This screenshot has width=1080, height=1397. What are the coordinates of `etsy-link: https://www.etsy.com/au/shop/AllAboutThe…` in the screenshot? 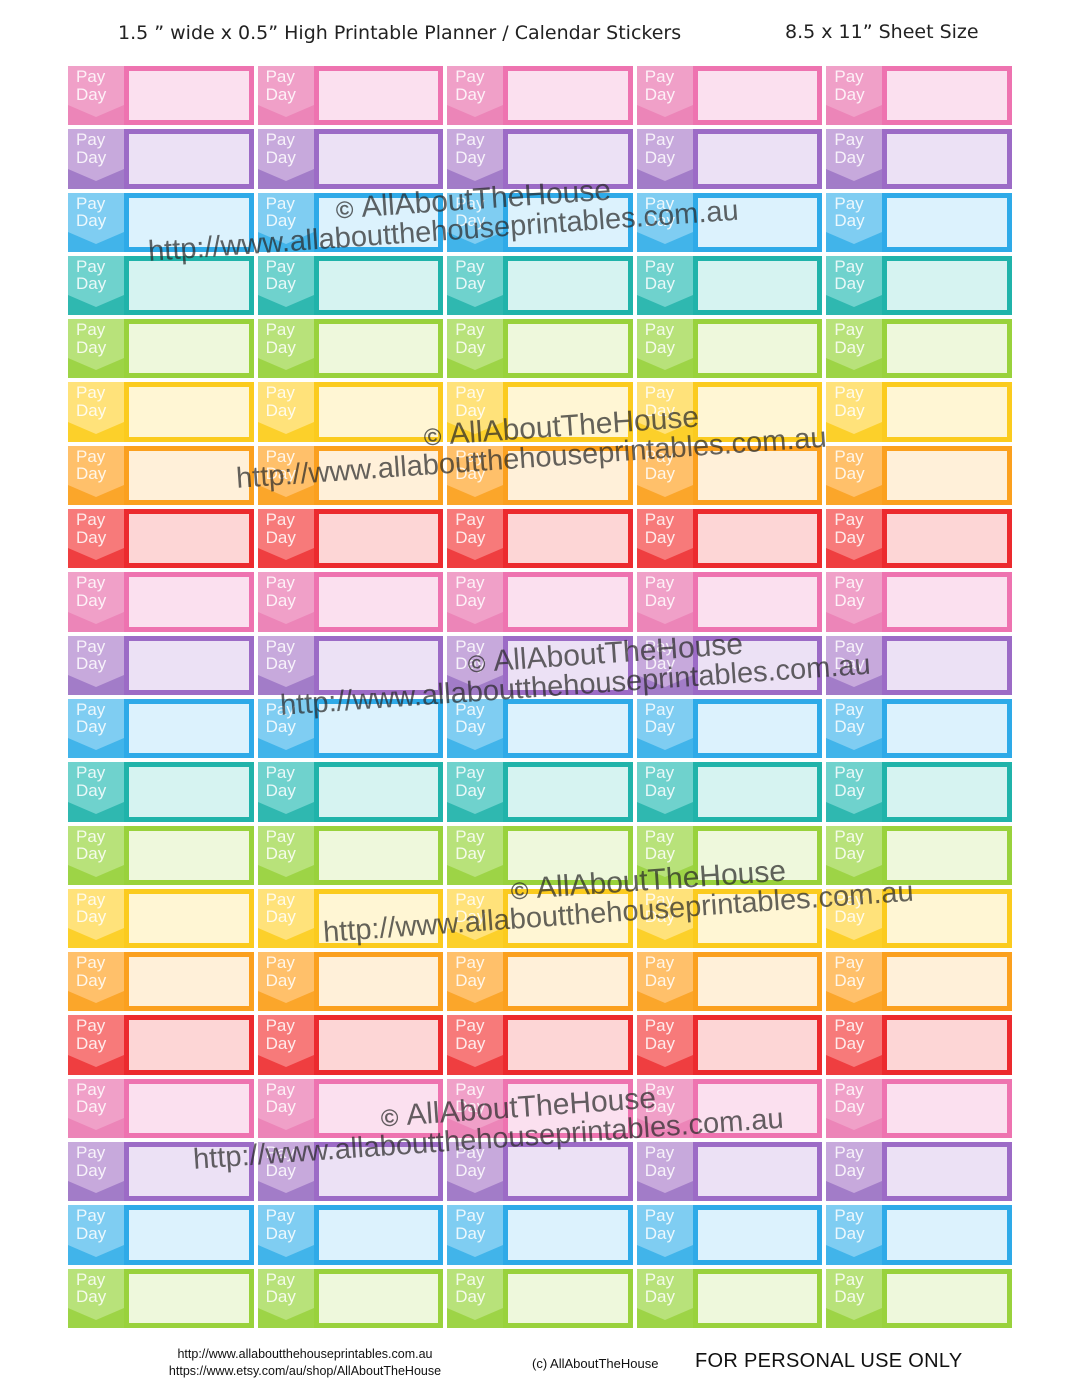 It's located at (305, 1371).